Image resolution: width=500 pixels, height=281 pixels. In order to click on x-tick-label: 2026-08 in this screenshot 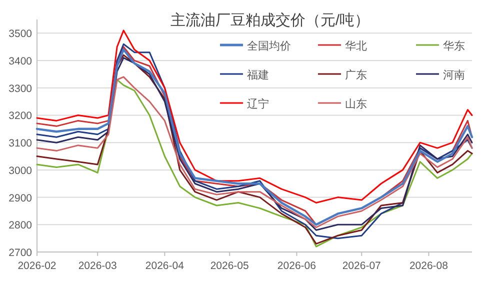, I will do `click(428, 266)`.